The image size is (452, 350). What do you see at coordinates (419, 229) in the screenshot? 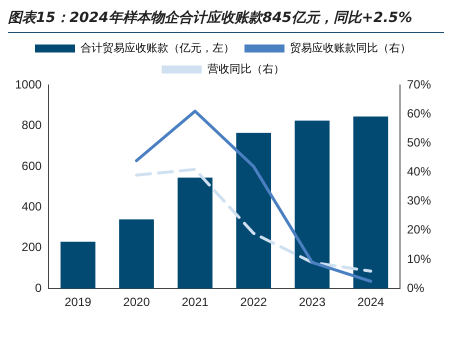
I see `y2-tick-label: 20%` at bounding box center [419, 229].